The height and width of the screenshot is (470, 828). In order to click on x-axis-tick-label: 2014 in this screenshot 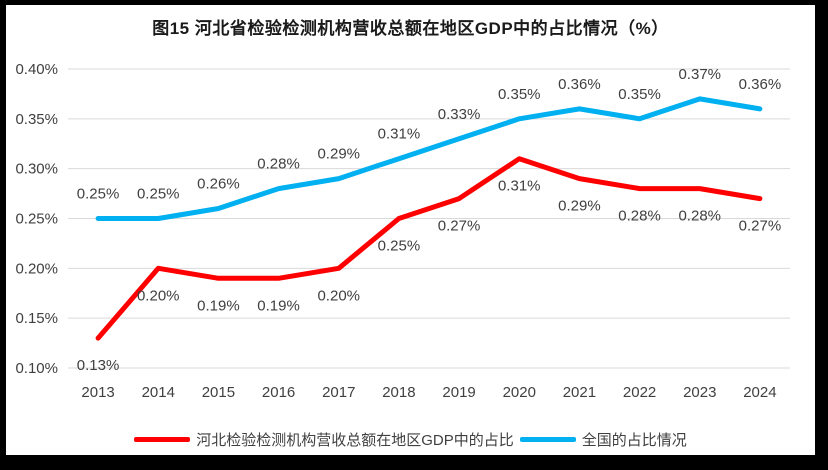, I will do `click(158, 392)`.